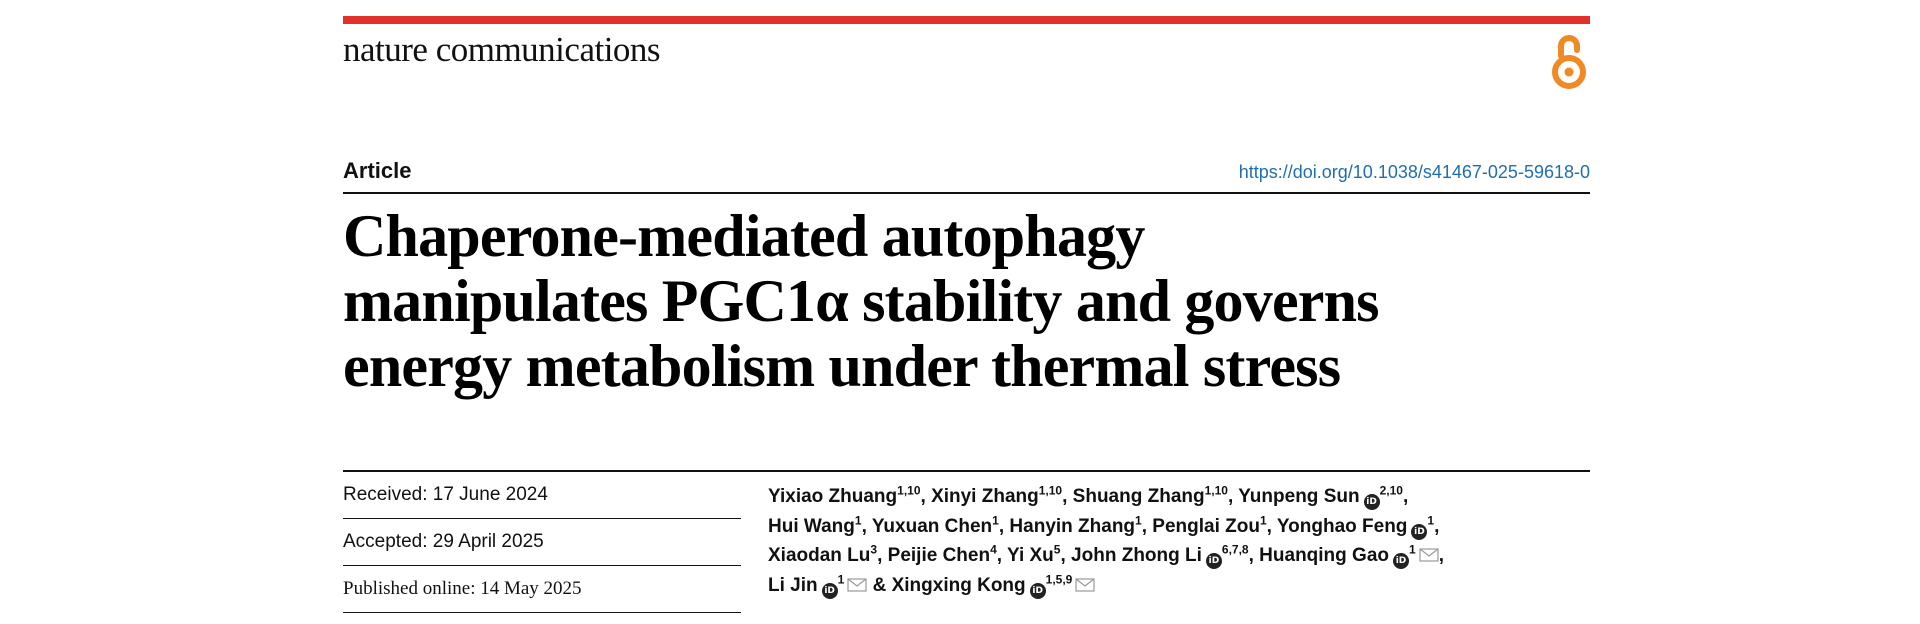 This screenshot has width=1920, height=624. Describe the element at coordinates (1059, 579) in the screenshot. I see `affiliation-superscript: 1,5,9` at that location.